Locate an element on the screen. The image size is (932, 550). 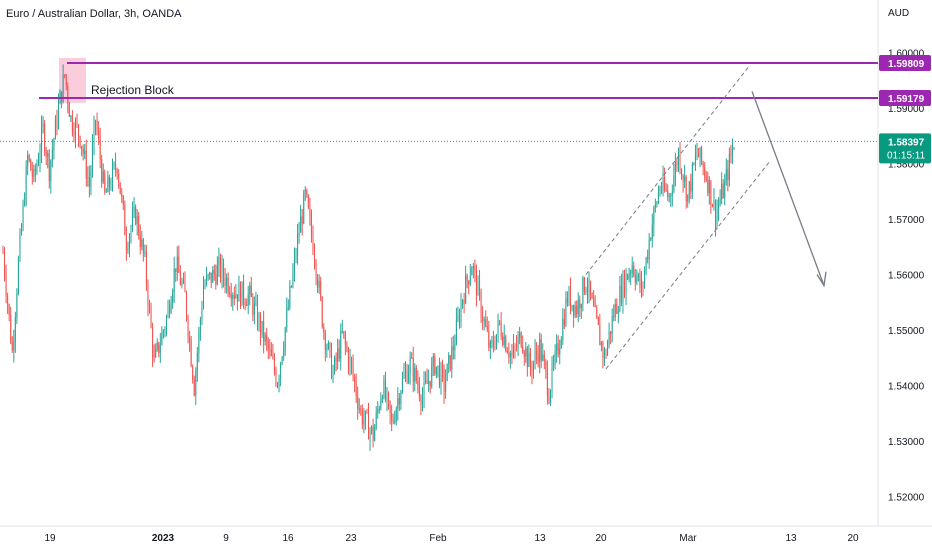
y-tick-label: 1.56000 is located at coordinates (906, 276).